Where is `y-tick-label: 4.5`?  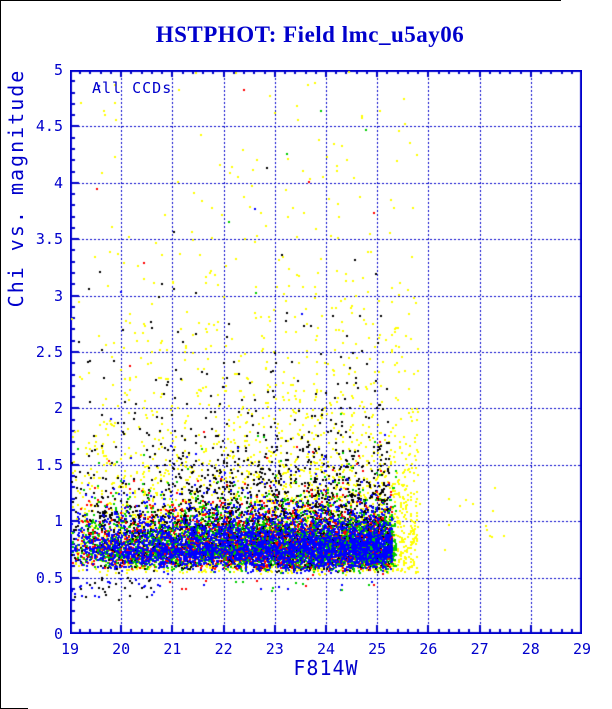
y-tick-label: 4.5 is located at coordinates (49, 126).